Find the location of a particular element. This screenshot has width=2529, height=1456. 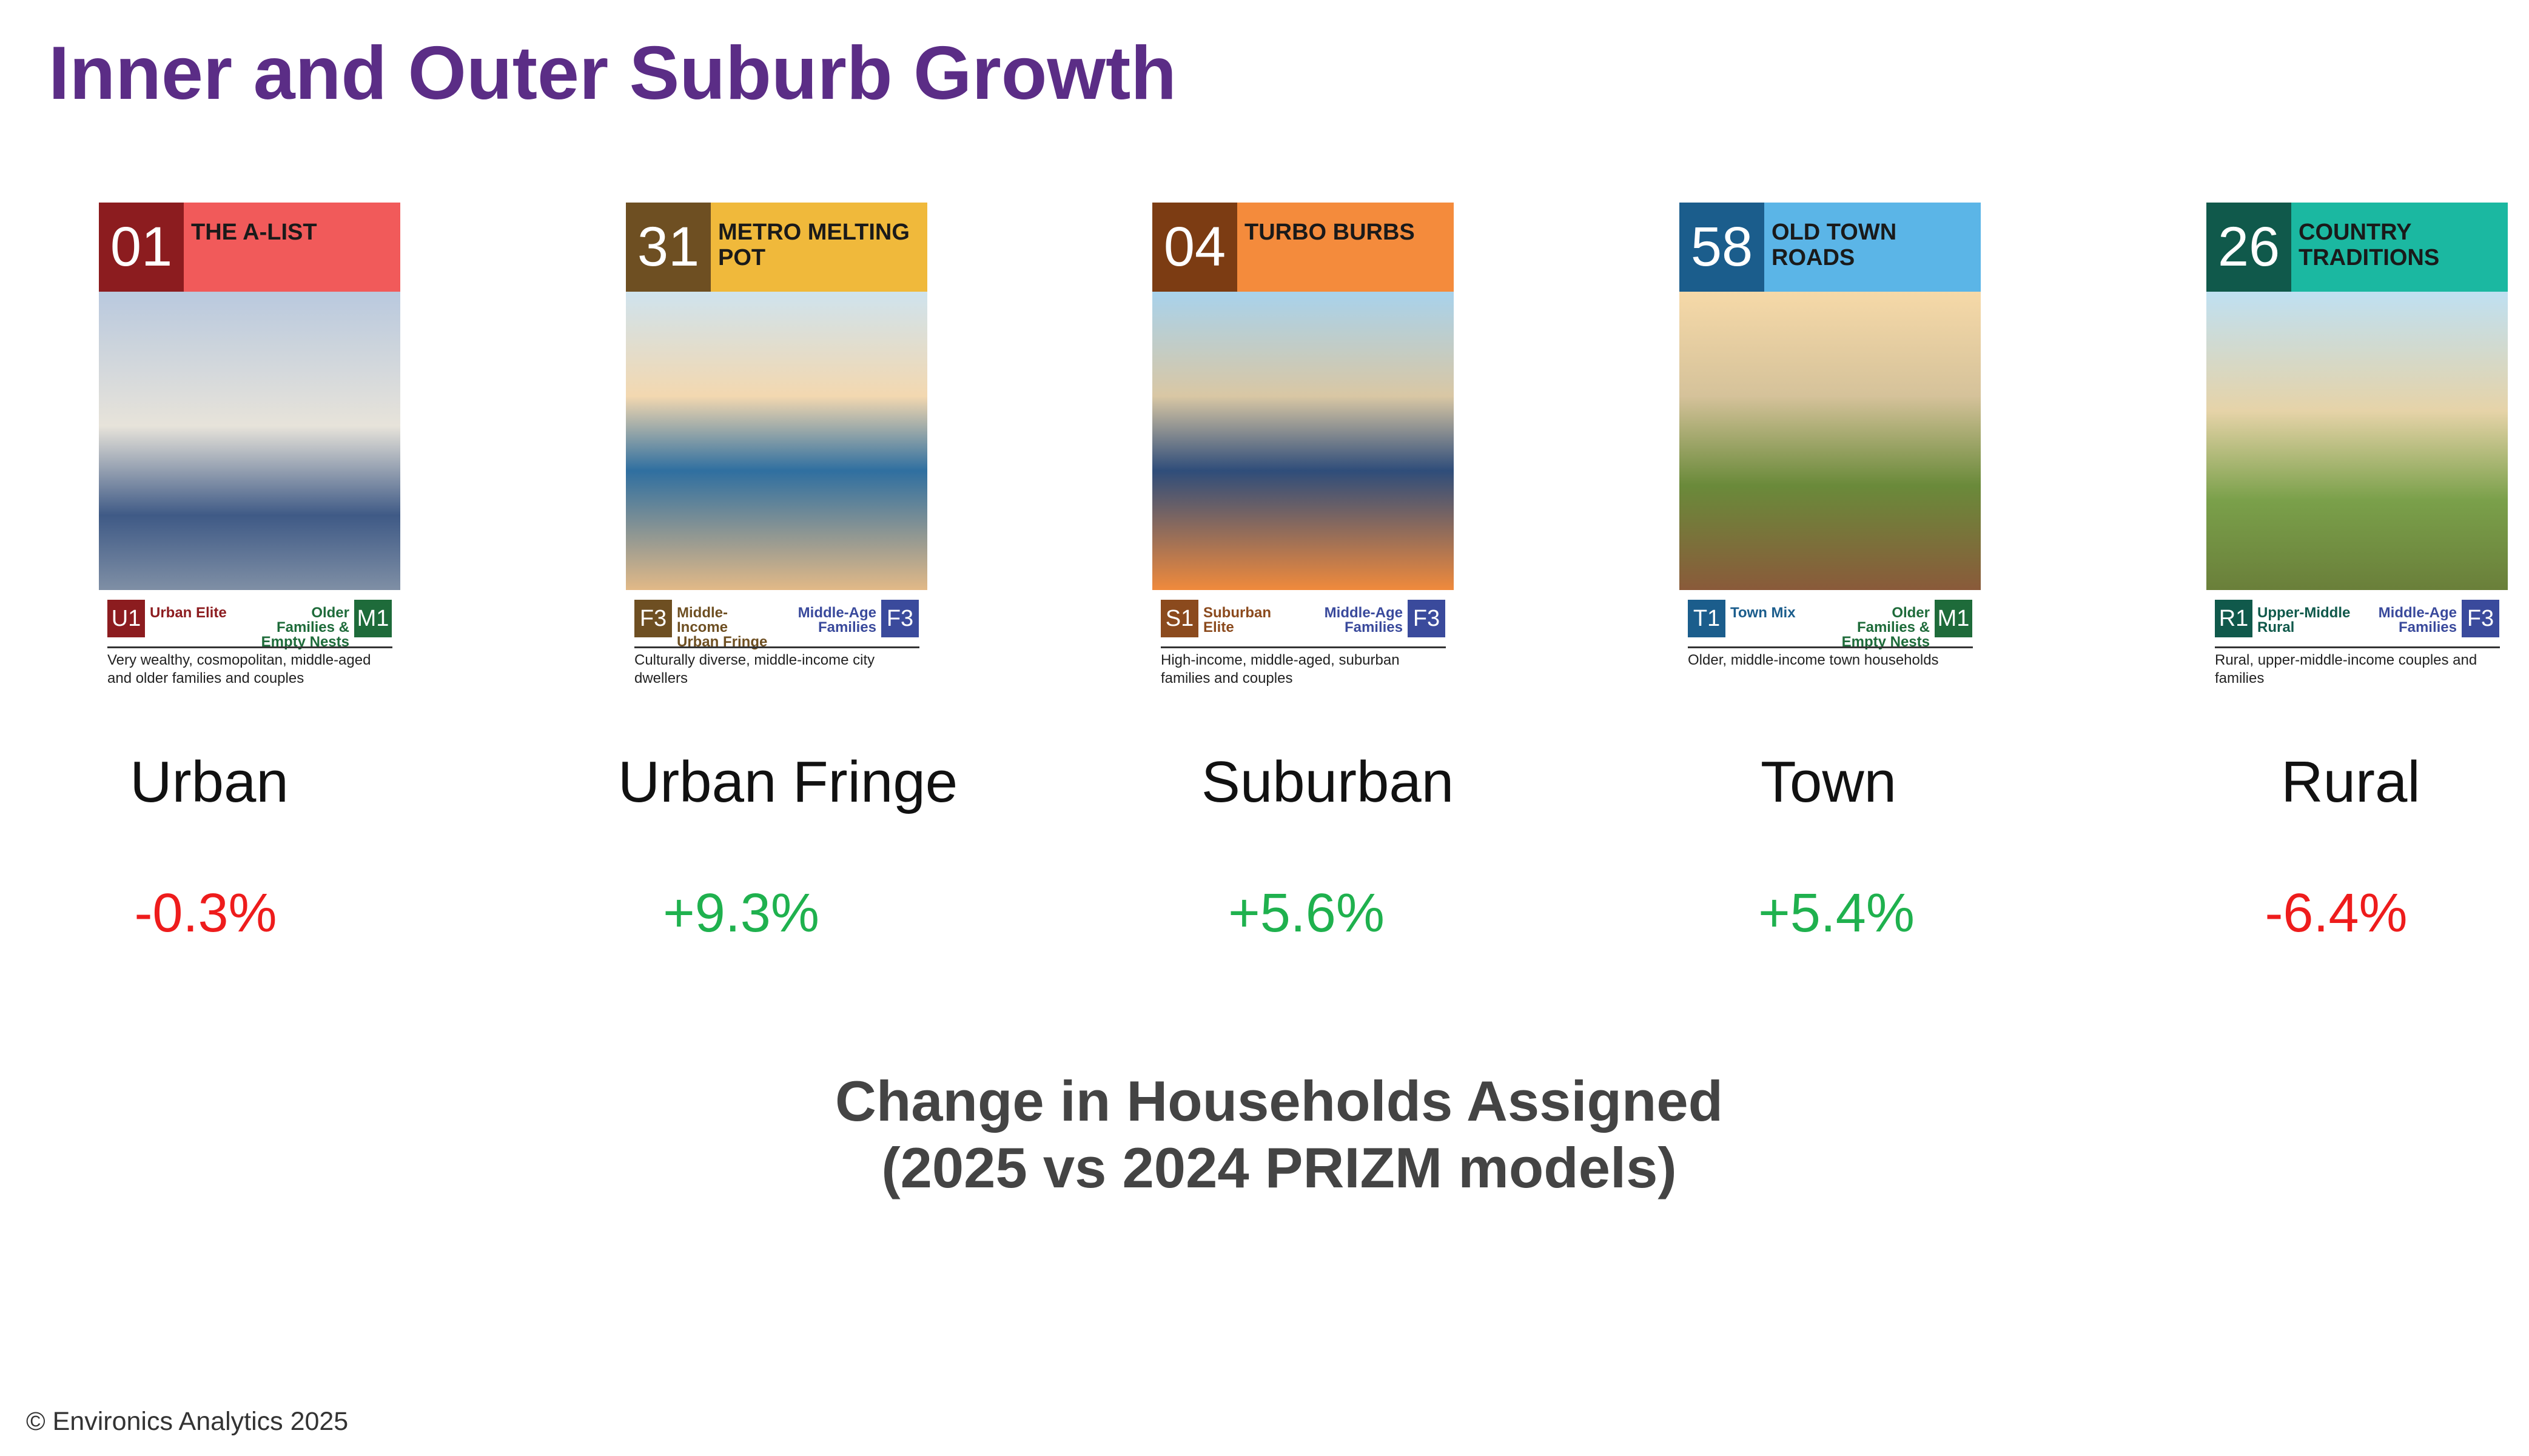

change-value: -0.3% is located at coordinates (205, 913).